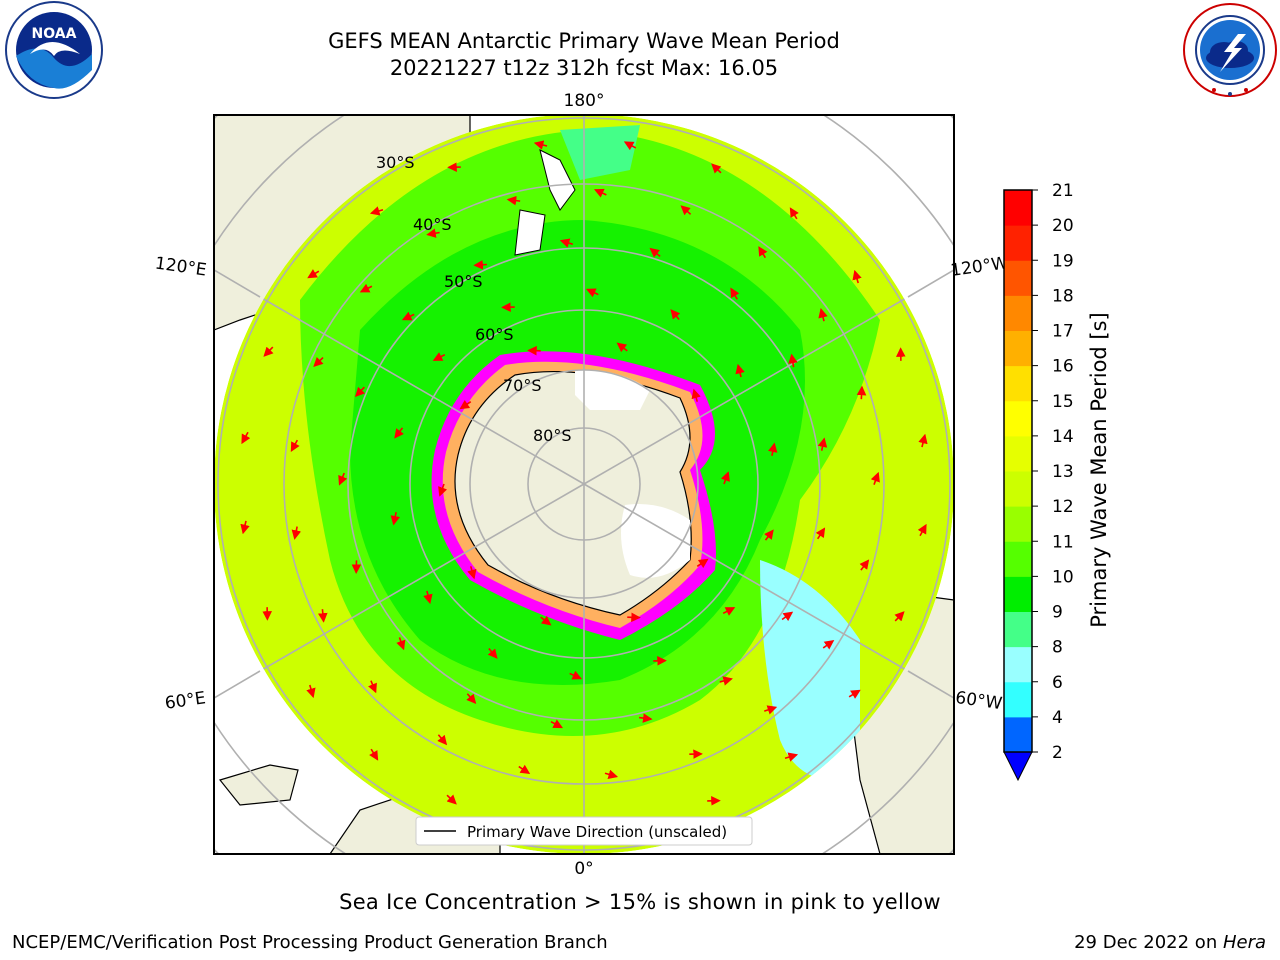  I want to click on credit-date-text: 29 Dec 2022 on, so click(1148, 942).